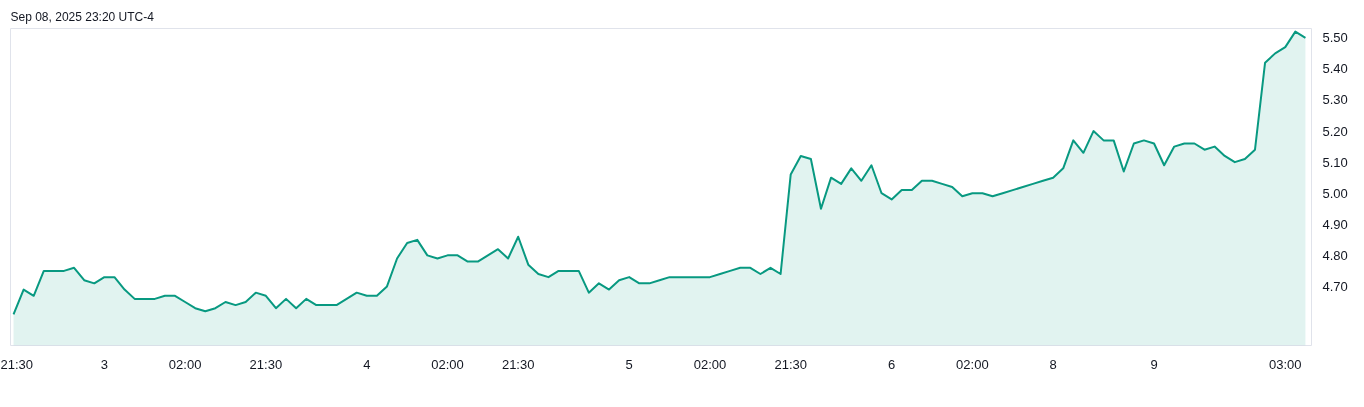 This screenshot has width=1364, height=407. Describe the element at coordinates (1285, 364) in the screenshot. I see `x-tick-label: 03:00` at that location.